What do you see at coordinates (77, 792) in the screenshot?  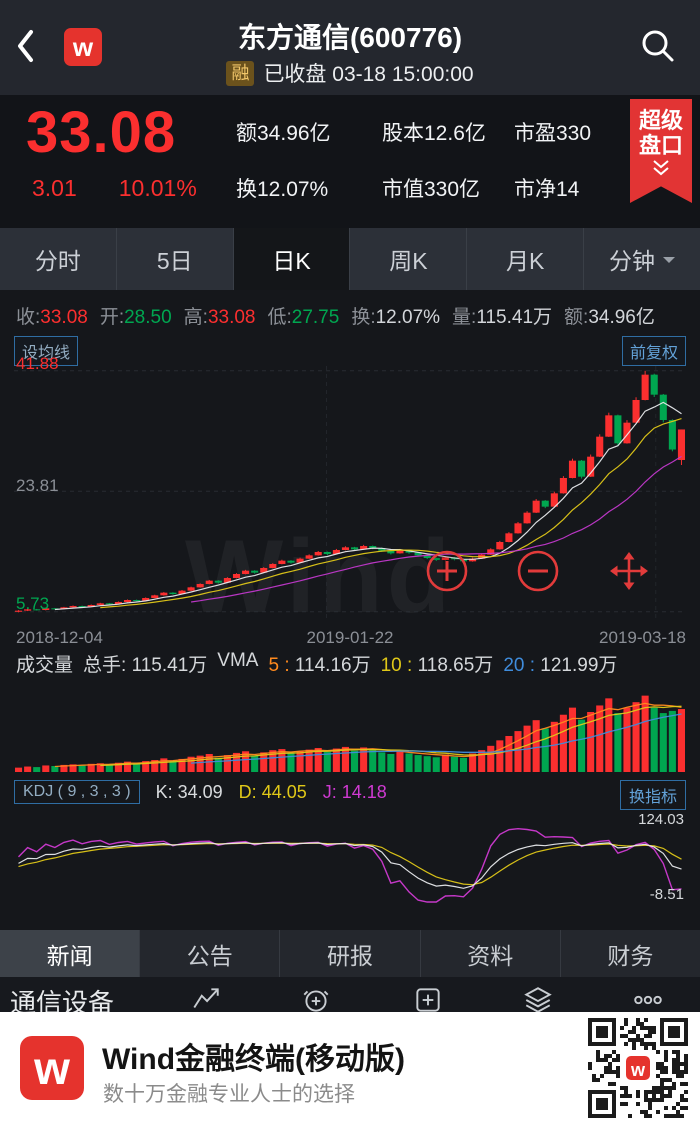 I see `kdj-indicator-button: KDJ ( 9 , 3 , 3 )` at bounding box center [77, 792].